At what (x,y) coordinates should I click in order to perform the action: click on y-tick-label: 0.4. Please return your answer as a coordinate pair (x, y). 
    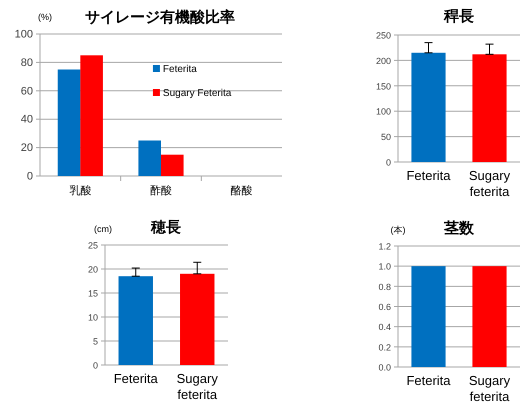
    Looking at the image, I should click on (384, 327).